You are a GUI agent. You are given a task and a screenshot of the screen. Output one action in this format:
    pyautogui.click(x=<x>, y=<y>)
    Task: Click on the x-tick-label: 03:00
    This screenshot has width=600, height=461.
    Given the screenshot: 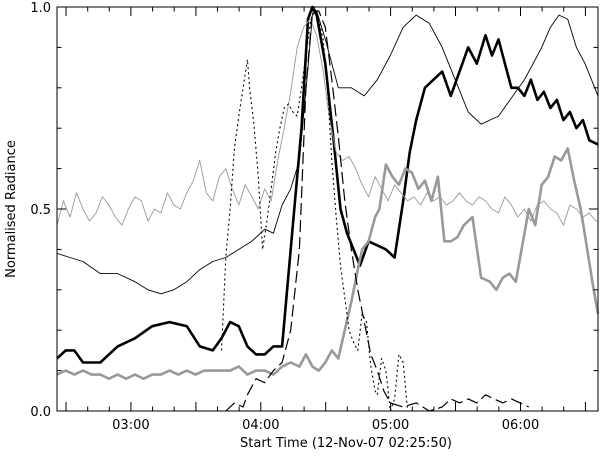 What is the action you would take?
    pyautogui.click(x=130, y=425)
    